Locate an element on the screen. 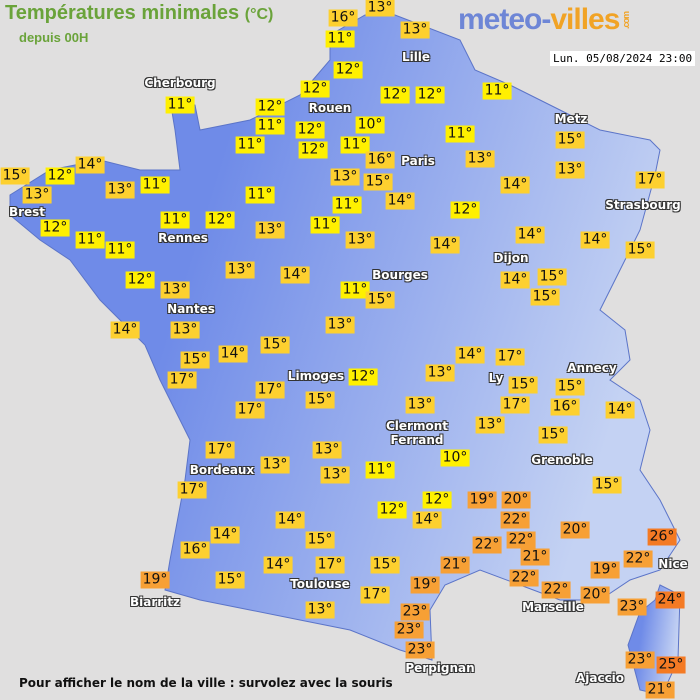  temperature-marker: 24° is located at coordinates (670, 600).